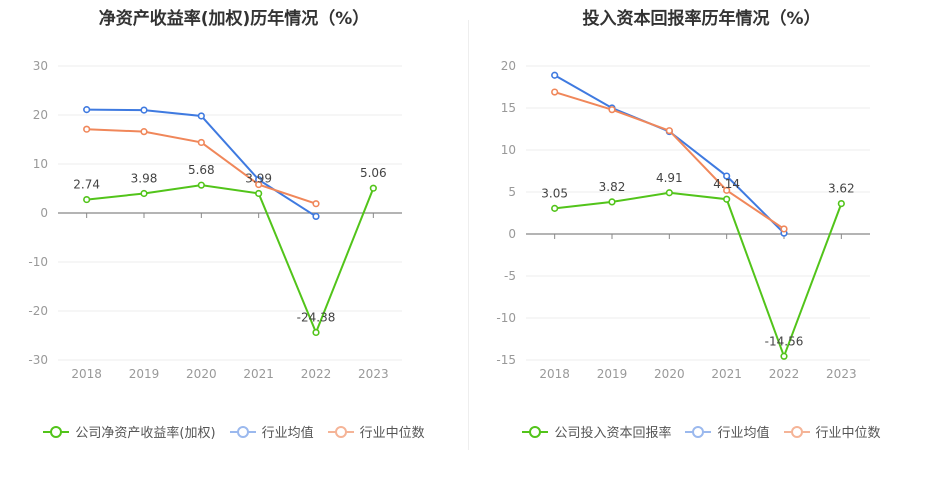  I want to click on roe-y-tick-label: 10, so click(40, 164).